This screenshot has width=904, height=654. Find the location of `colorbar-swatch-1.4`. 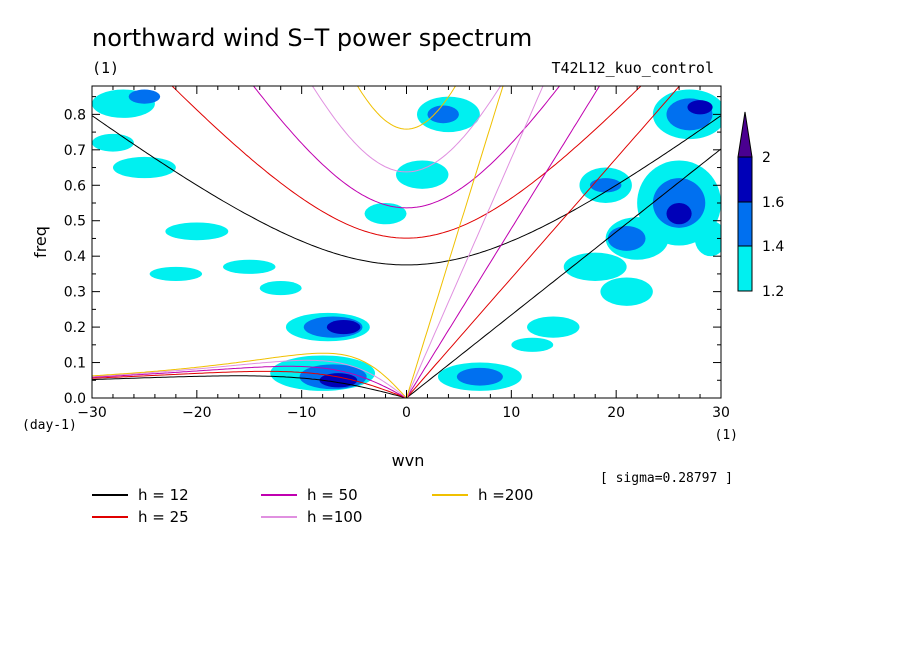

colorbar-swatch-1.4 is located at coordinates (745, 224).